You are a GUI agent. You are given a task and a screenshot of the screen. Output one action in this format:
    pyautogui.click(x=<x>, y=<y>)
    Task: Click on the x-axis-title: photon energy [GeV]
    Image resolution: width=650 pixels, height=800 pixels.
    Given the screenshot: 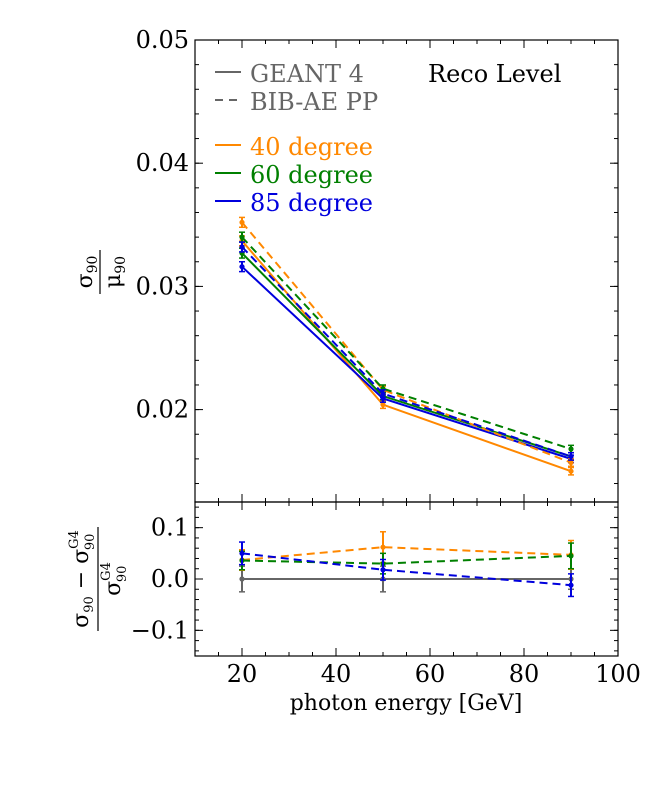 What is the action you would take?
    pyautogui.click(x=406, y=703)
    